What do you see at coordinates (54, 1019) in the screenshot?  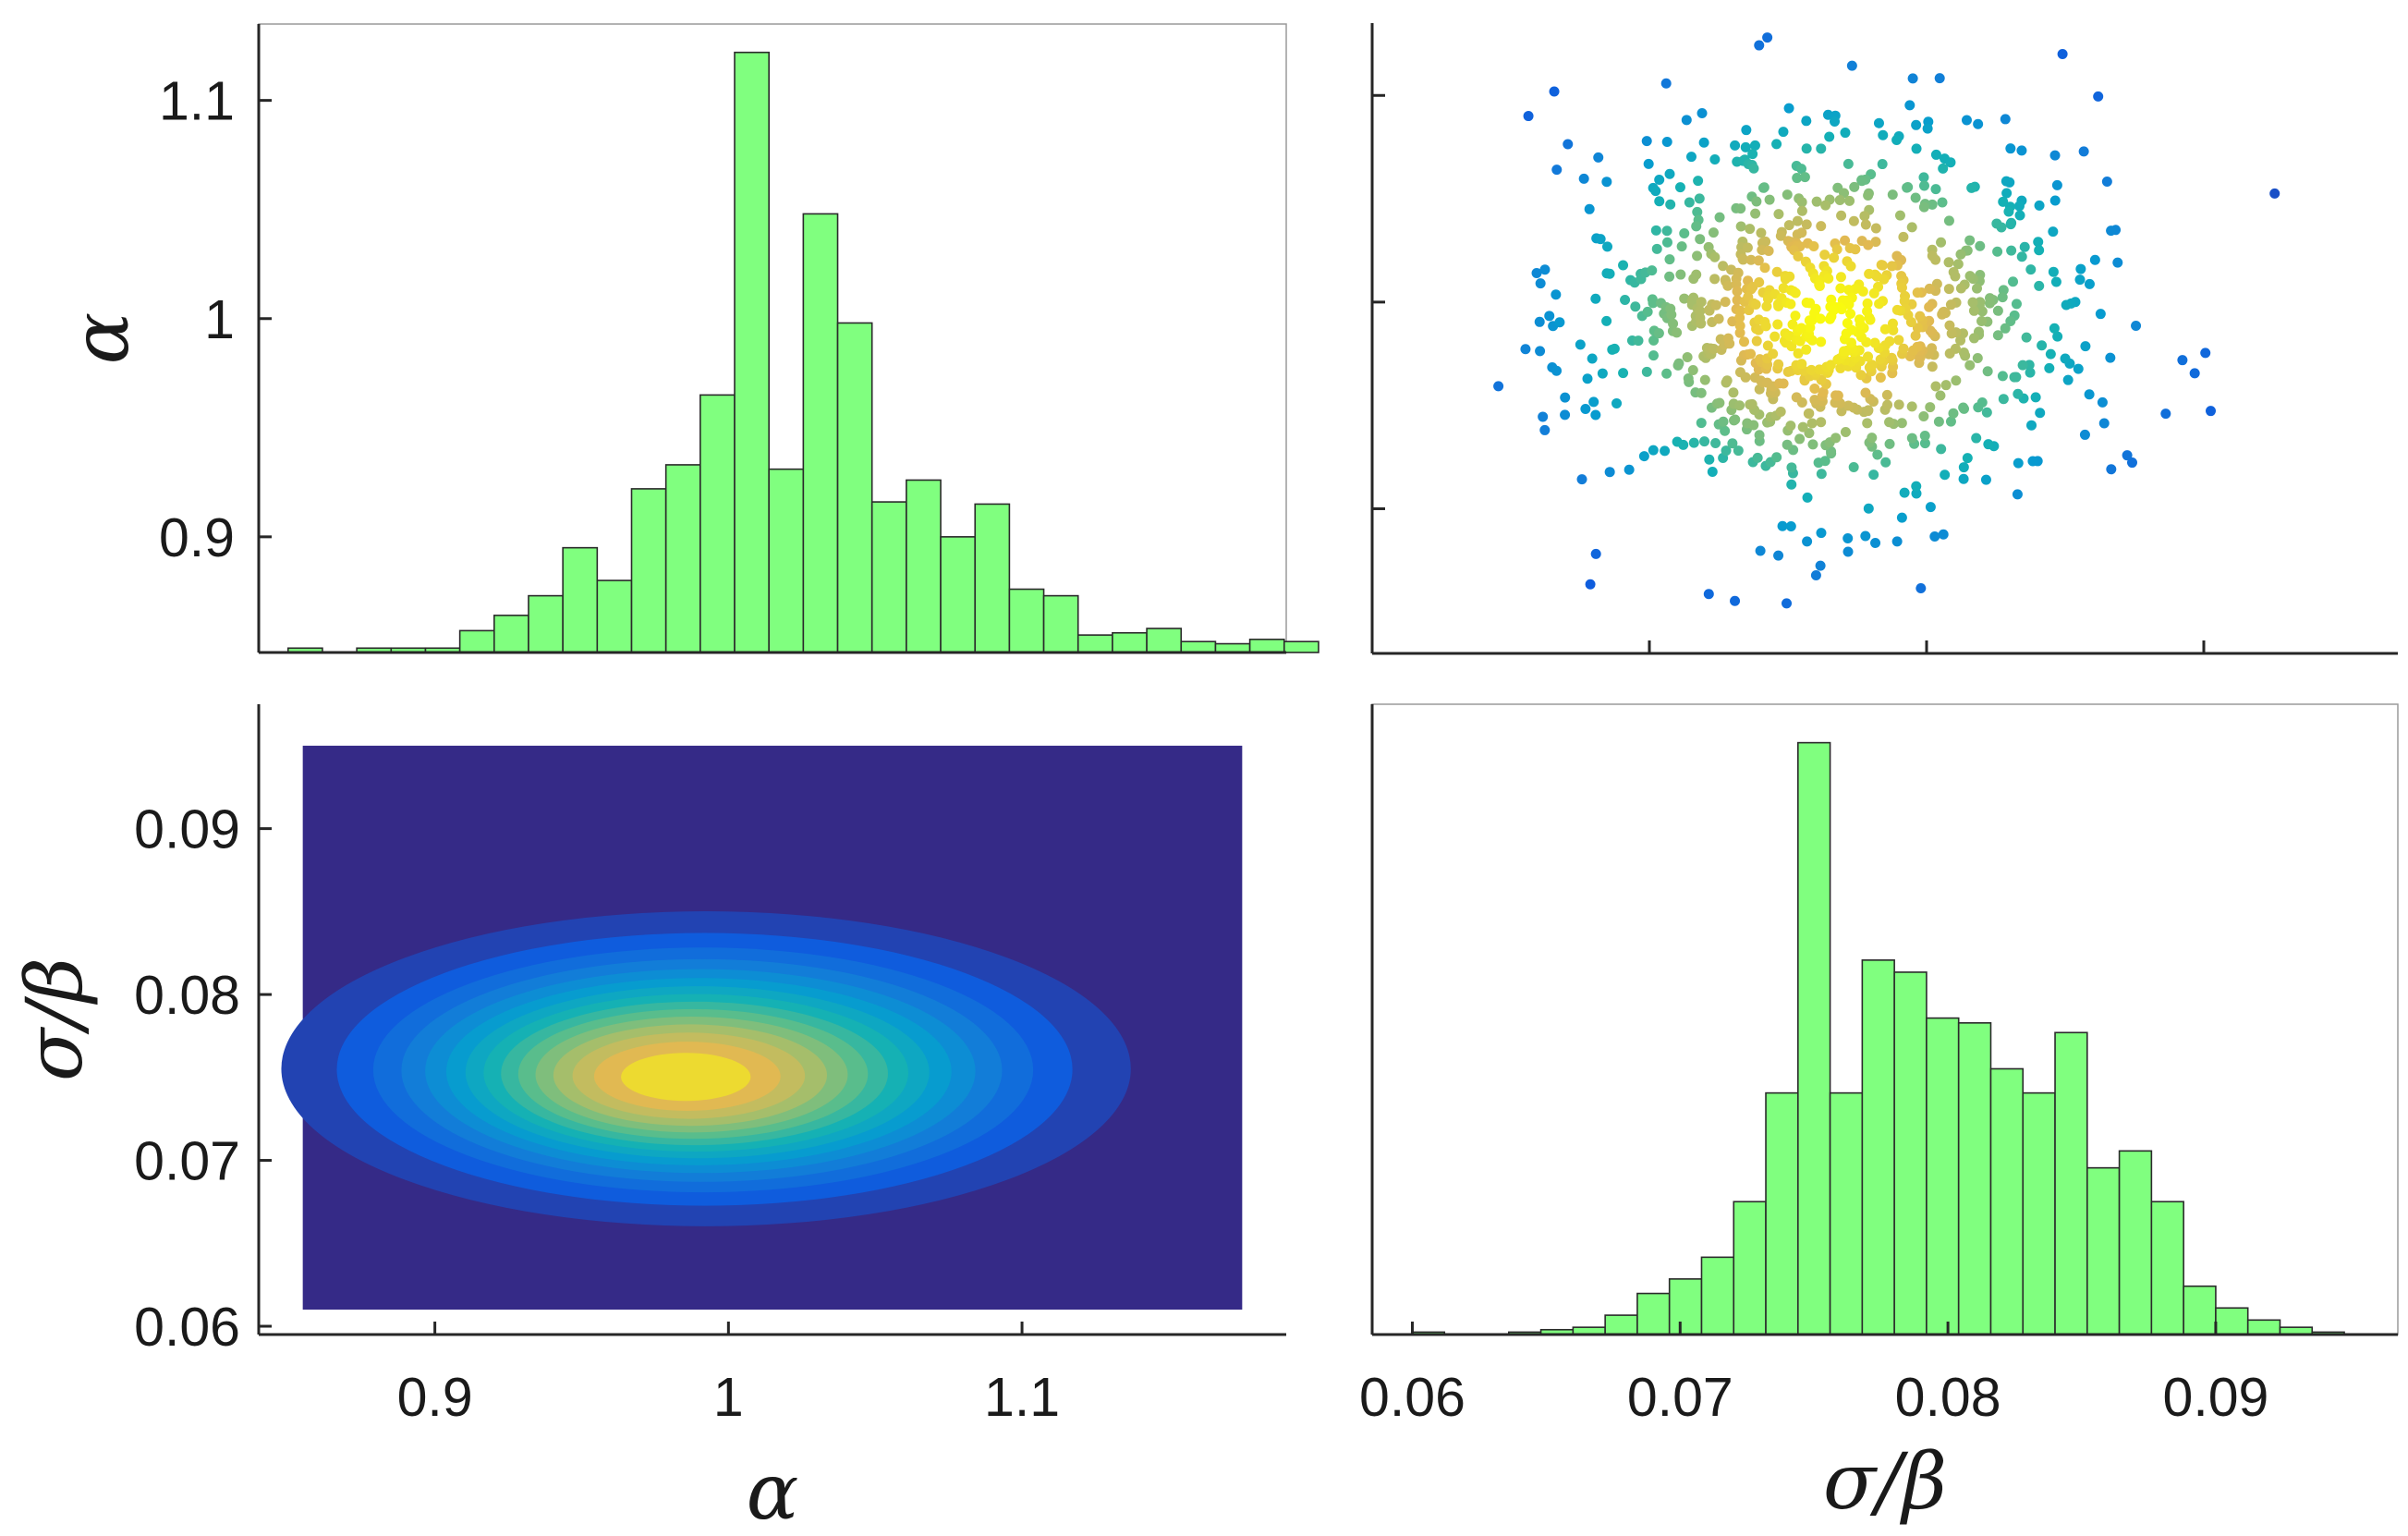 I see `y-axis-label: σ/β` at bounding box center [54, 1019].